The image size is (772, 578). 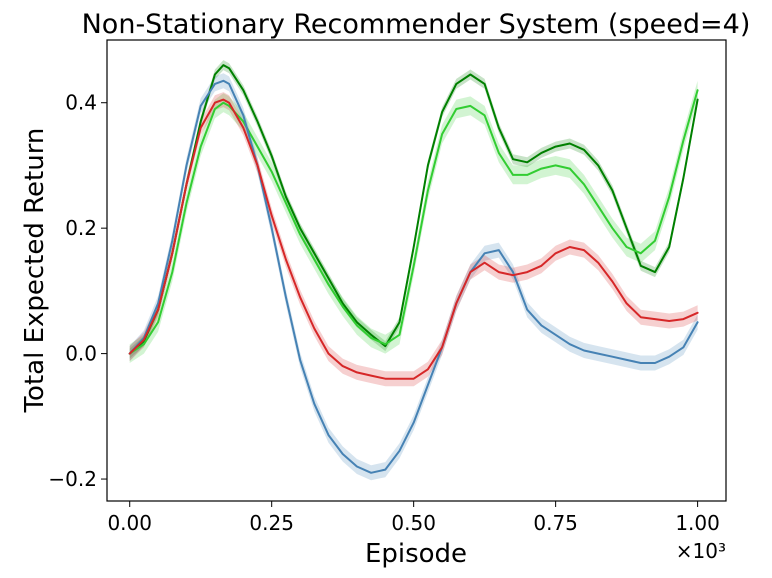 What do you see at coordinates (81, 354) in the screenshot?
I see `y-tick-label: 0.0` at bounding box center [81, 354].